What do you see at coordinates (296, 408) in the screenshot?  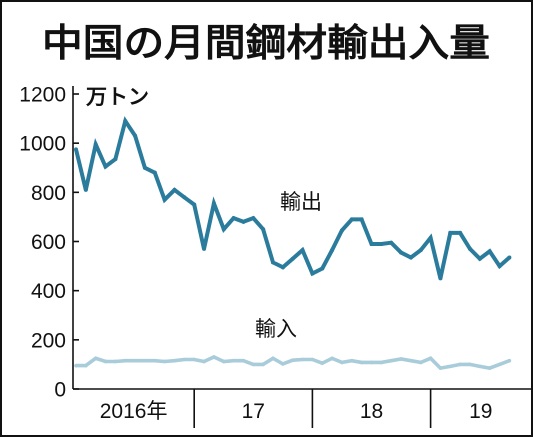 I see `x-ticks: 2016年 17 18 19` at bounding box center [296, 408].